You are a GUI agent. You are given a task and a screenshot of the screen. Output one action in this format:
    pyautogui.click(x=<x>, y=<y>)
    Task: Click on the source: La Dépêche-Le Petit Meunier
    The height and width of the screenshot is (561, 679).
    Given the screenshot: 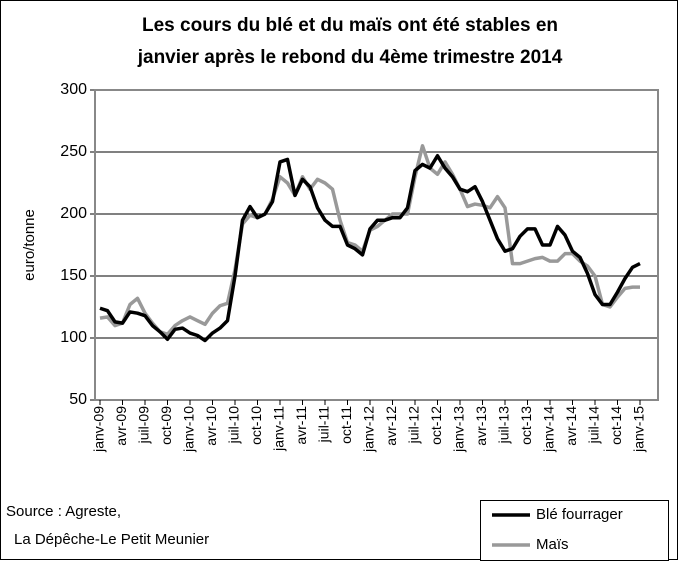 What is the action you would take?
    pyautogui.click(x=111, y=539)
    